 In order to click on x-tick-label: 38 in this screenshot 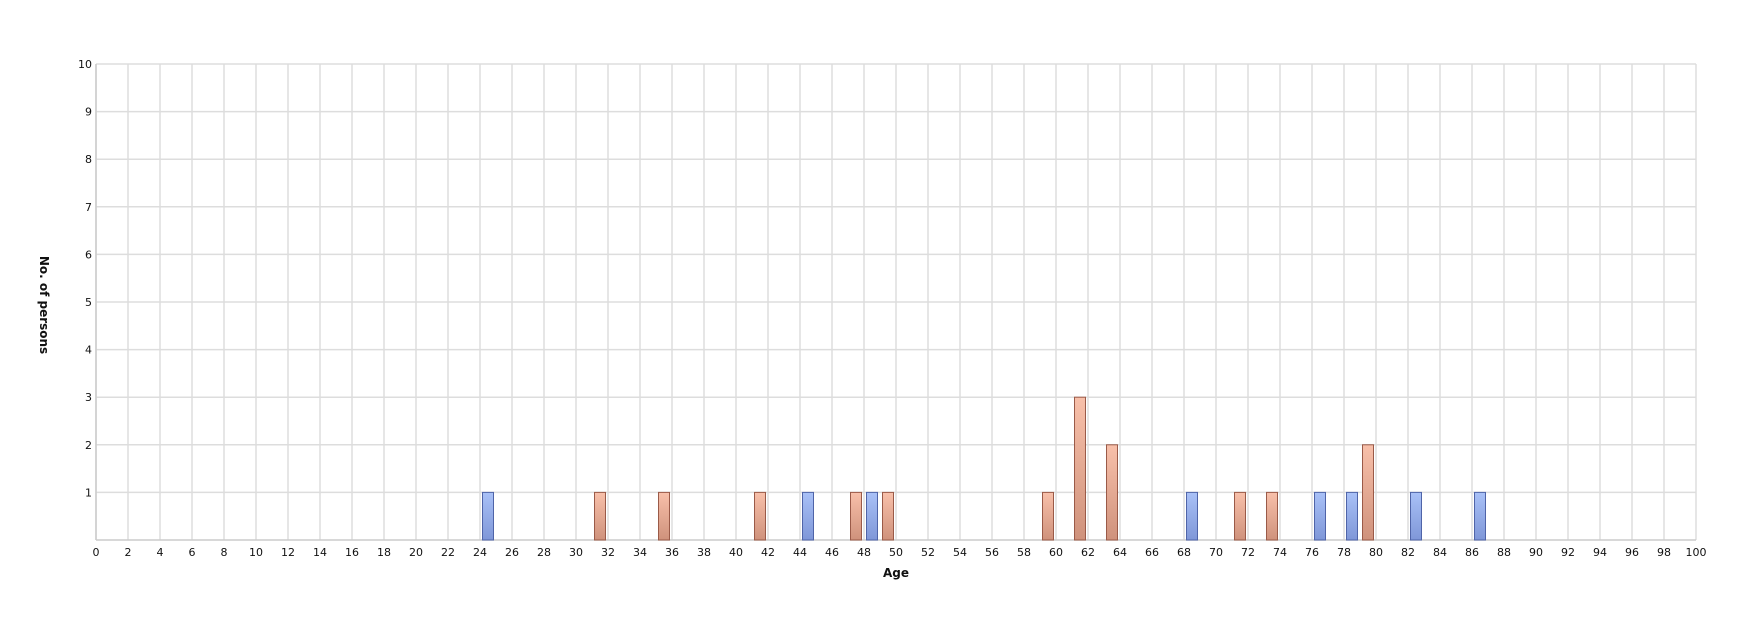, I will do `click(704, 552)`.